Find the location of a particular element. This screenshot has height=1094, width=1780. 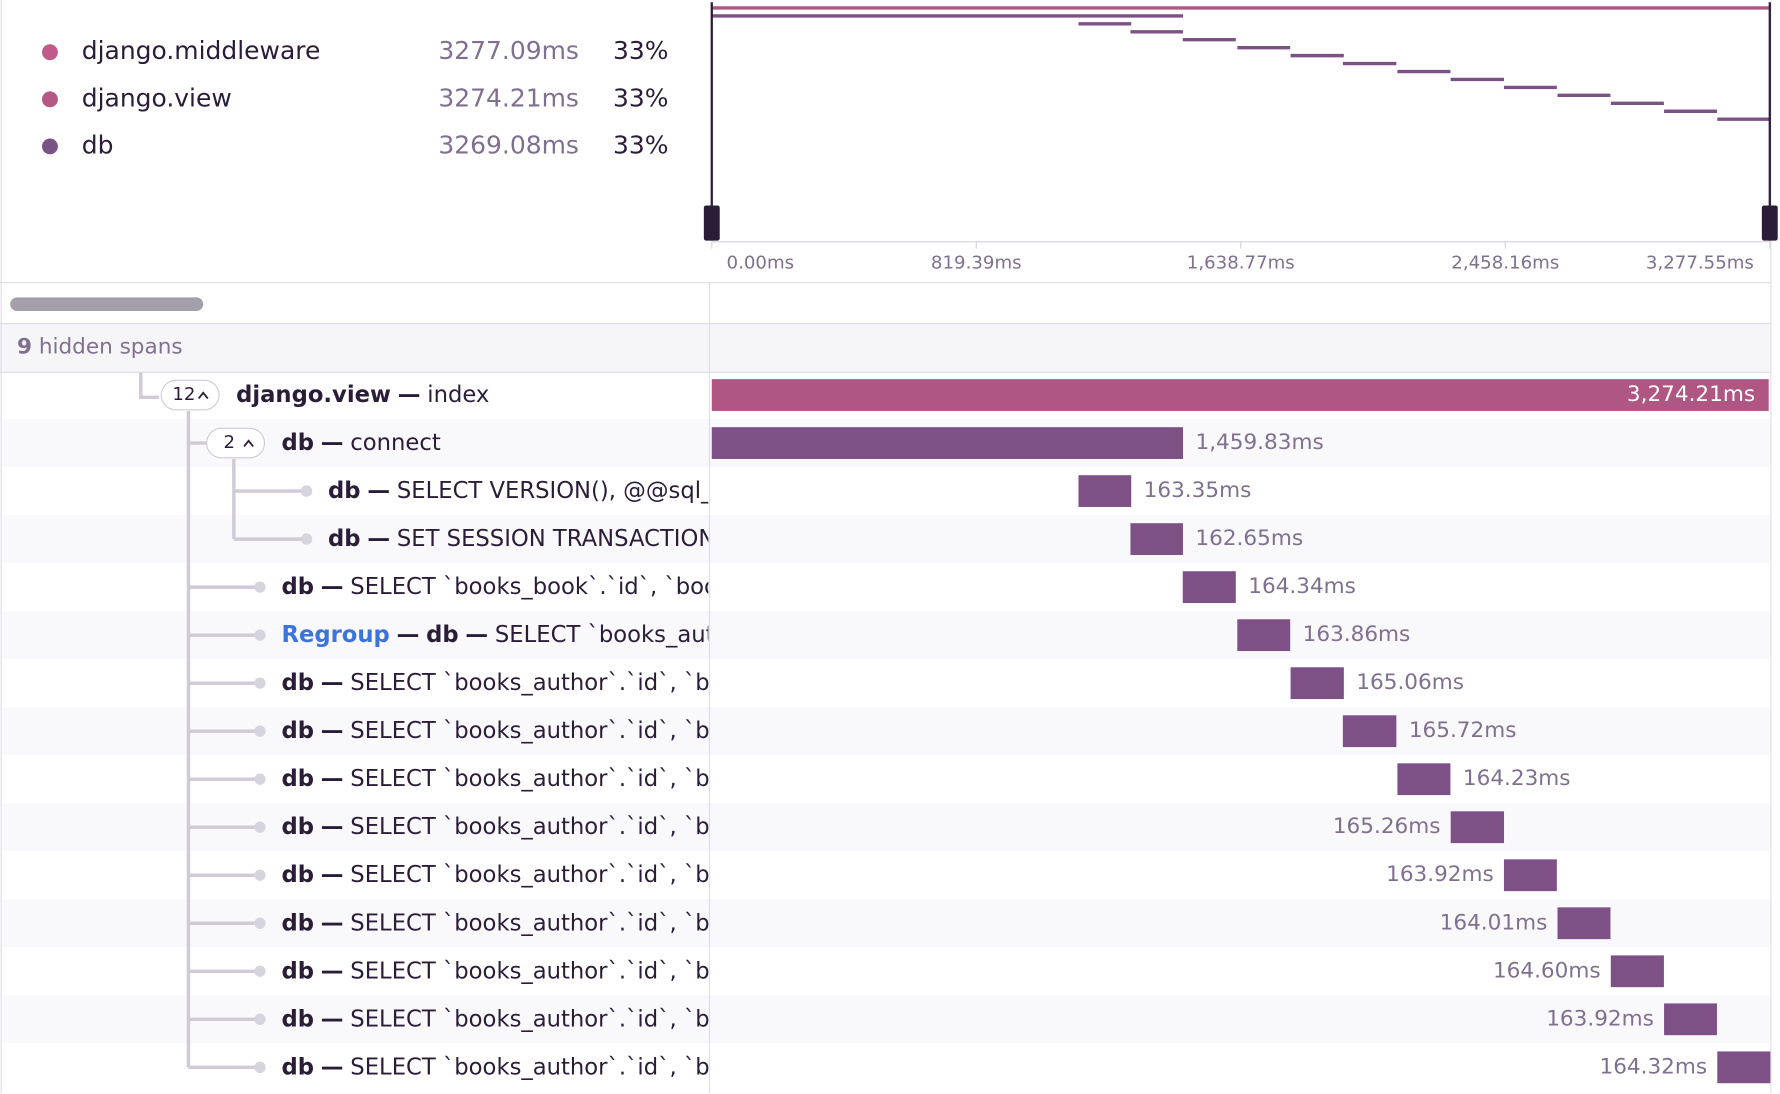

tree-connector is located at coordinates (149, 386).